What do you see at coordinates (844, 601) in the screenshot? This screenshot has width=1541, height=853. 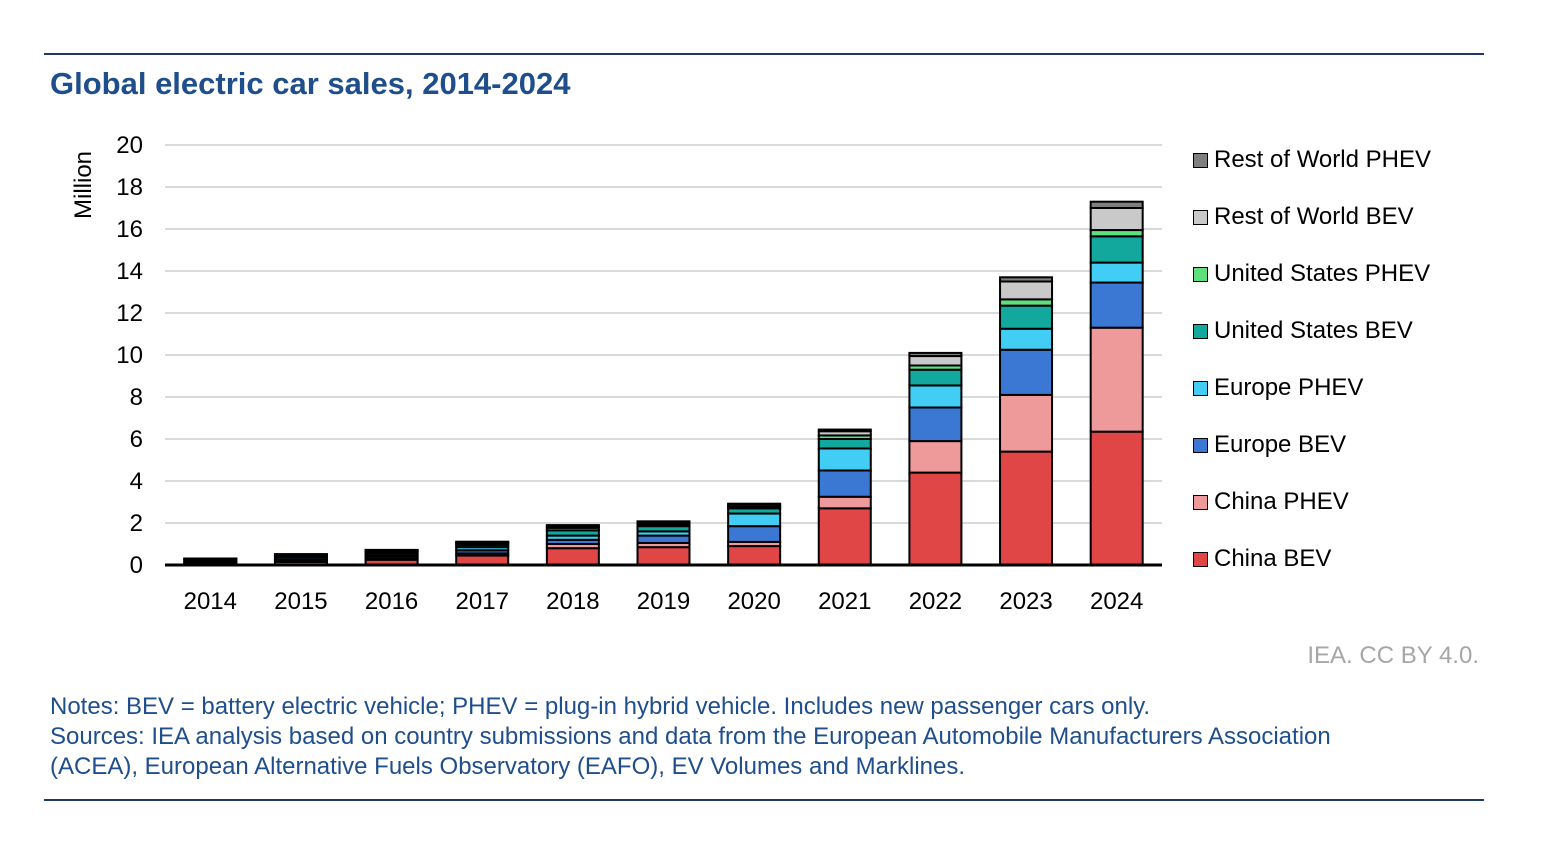 I see `x-tick-label: 2021` at bounding box center [844, 601].